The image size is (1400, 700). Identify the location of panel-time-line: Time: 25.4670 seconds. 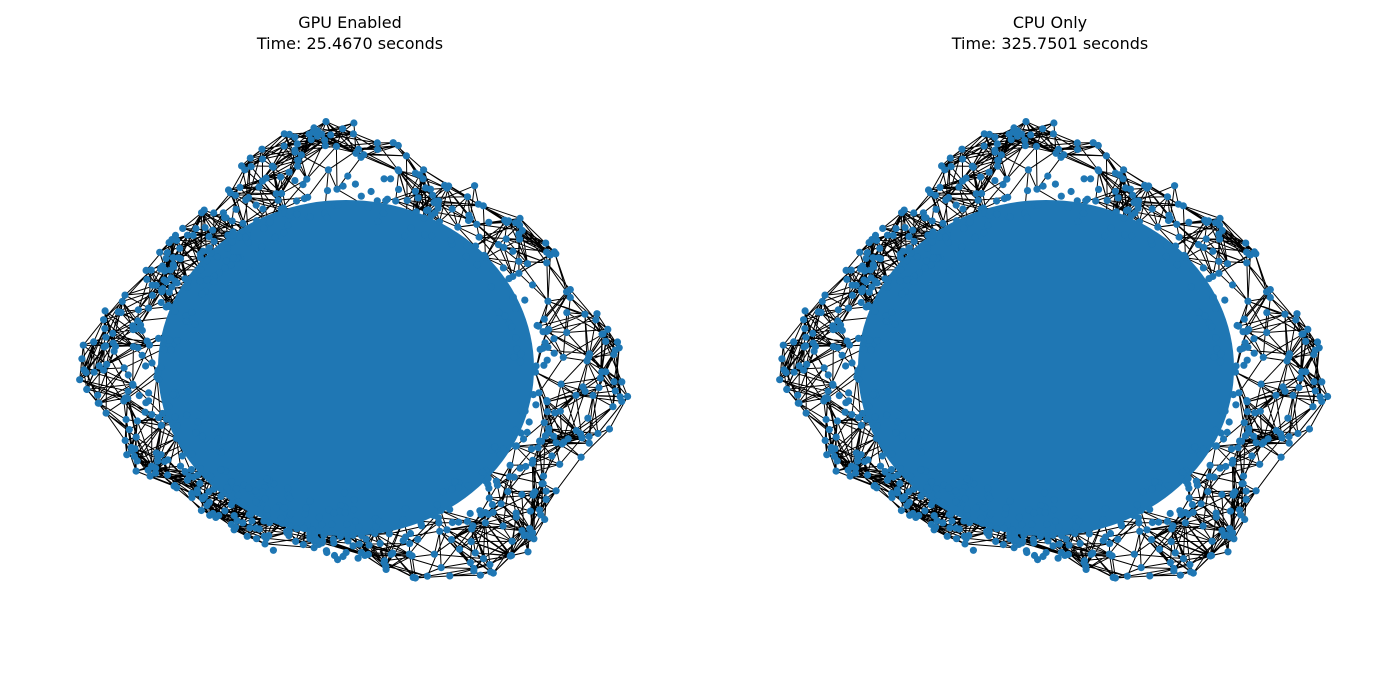
(350, 43).